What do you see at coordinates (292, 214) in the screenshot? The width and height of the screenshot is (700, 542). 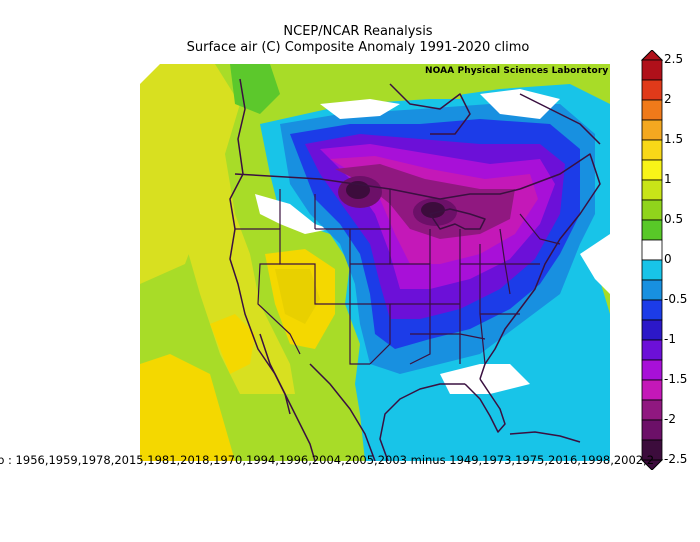 I see `zero-band-west` at bounding box center [292, 214].